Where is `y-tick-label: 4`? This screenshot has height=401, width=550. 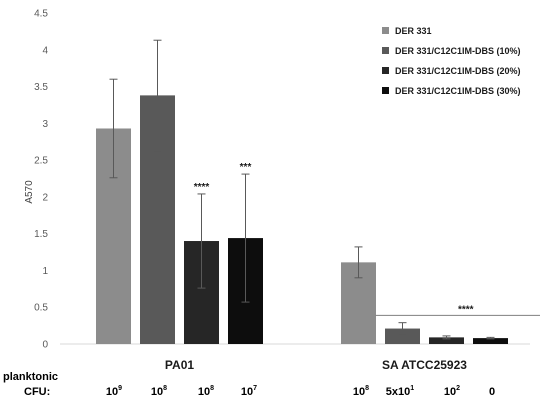
y-tick-label: 4 is located at coordinates (45, 50).